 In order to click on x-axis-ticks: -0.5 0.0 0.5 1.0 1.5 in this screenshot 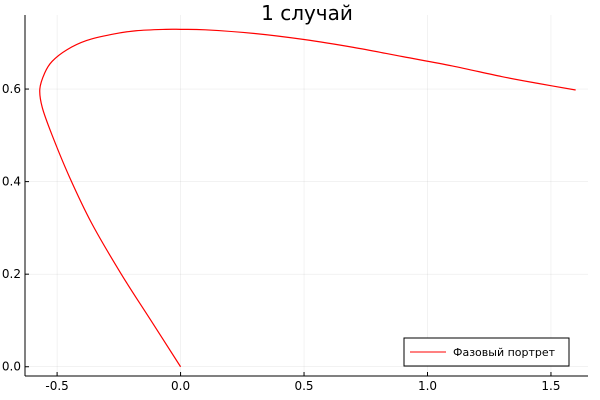, I will do `click(303, 382)`.